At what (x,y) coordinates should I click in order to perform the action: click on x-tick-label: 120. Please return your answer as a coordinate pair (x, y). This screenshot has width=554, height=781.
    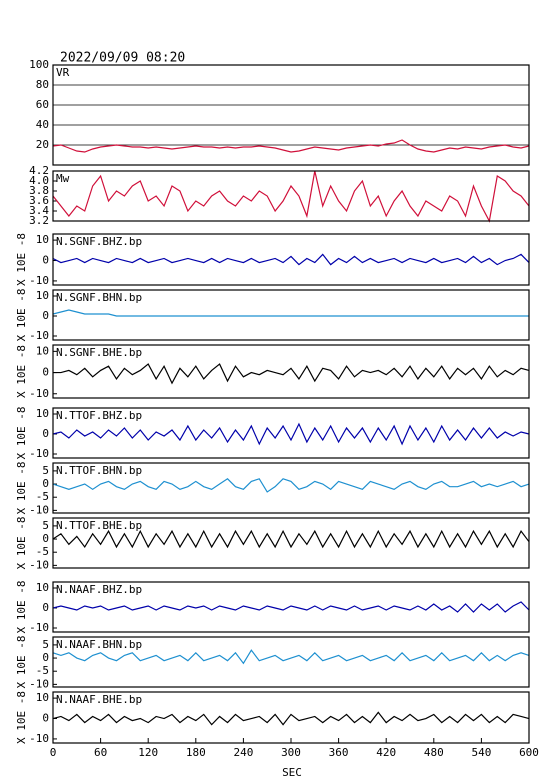
    Looking at the image, I should click on (148, 752).